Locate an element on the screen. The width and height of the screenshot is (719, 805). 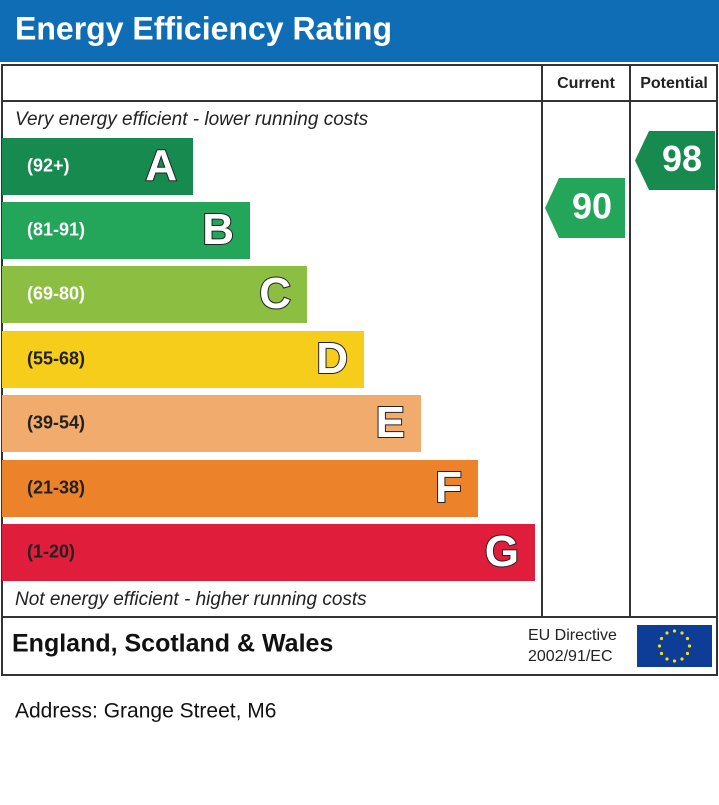
band-letter: A is located at coordinates (161, 165).